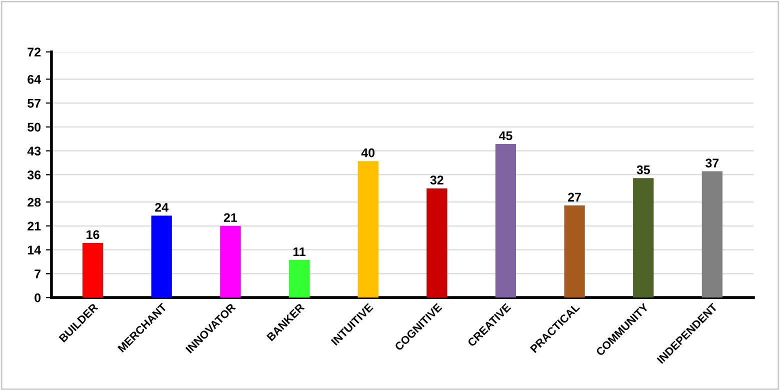 This screenshot has width=780, height=390. What do you see at coordinates (37, 274) in the screenshot?
I see `y-tick-label: 7` at bounding box center [37, 274].